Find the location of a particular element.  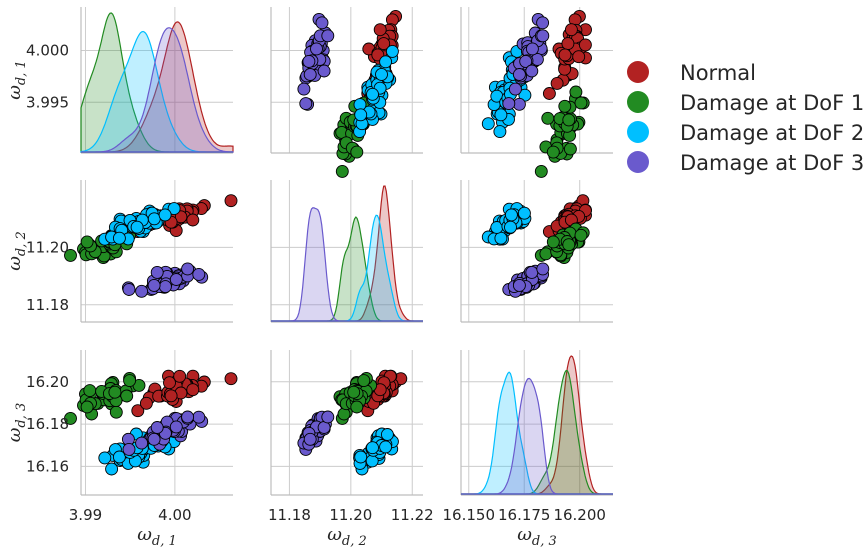

panel-r0-c1 is located at coordinates (350, 93).